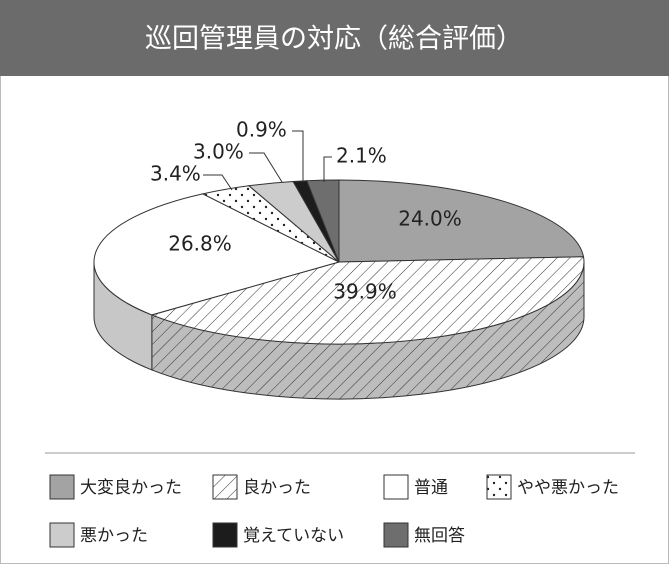 This screenshot has width=669, height=564. What do you see at coordinates (361, 156) in the screenshot?
I see `data-label: 2.1%` at bounding box center [361, 156].